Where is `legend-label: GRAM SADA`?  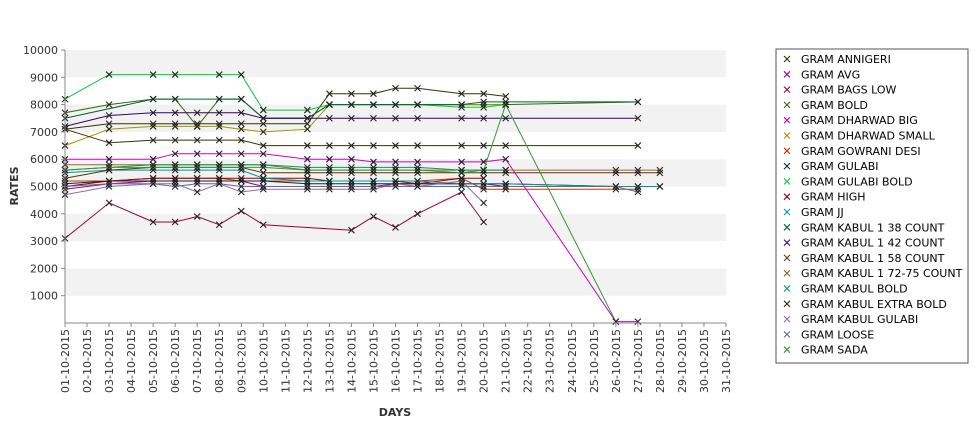 legend-label: GRAM SADA is located at coordinates (834, 350).